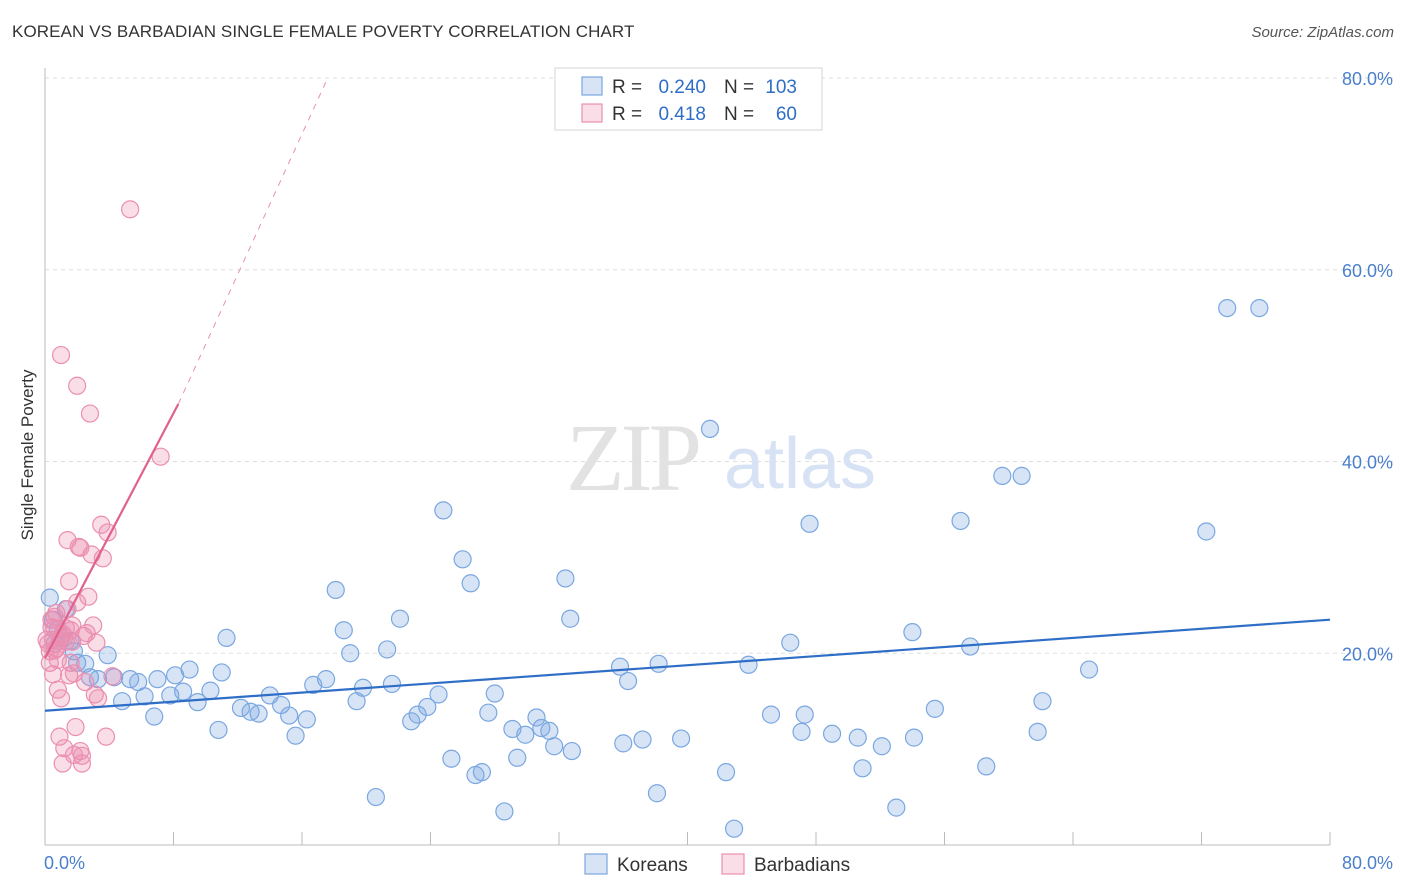  I want to click on y-tick-label-0: 20.0%, so click(1367, 654).